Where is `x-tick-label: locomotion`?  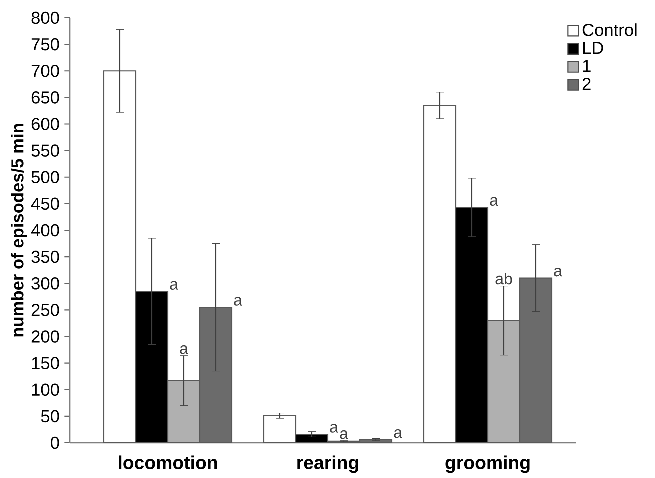 x-tick-label: locomotion is located at coordinates (168, 463).